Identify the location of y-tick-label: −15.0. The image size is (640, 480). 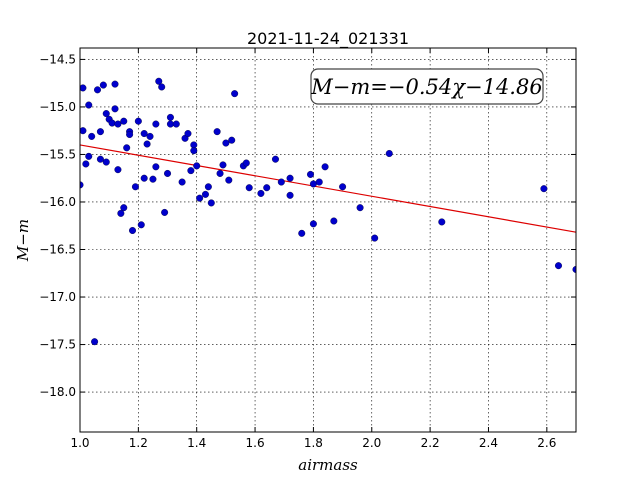
(57, 107).